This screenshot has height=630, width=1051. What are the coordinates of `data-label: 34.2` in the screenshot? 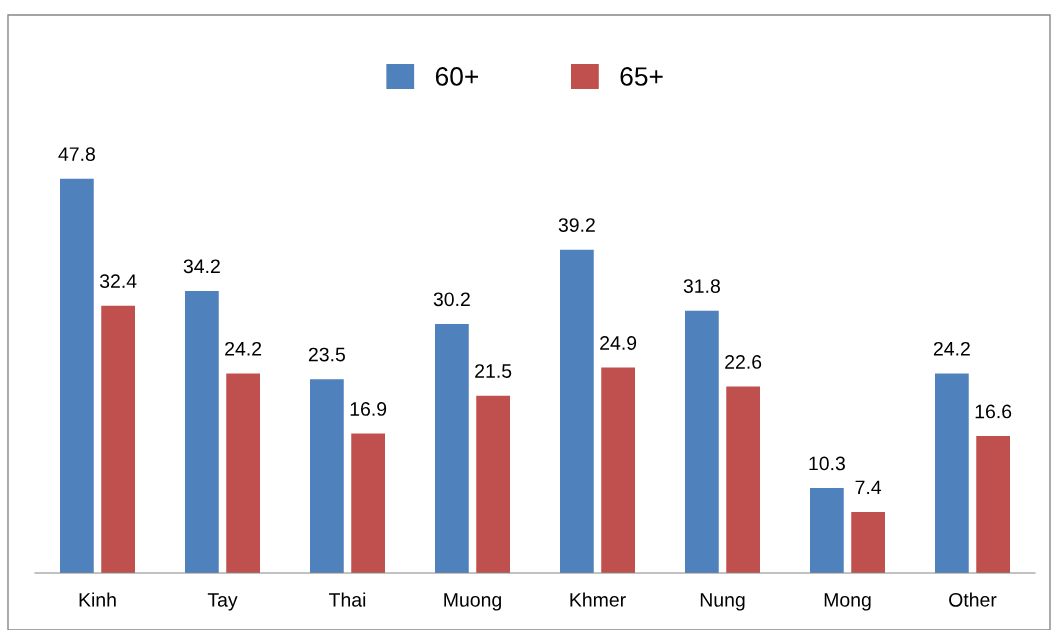 It's located at (201, 266).